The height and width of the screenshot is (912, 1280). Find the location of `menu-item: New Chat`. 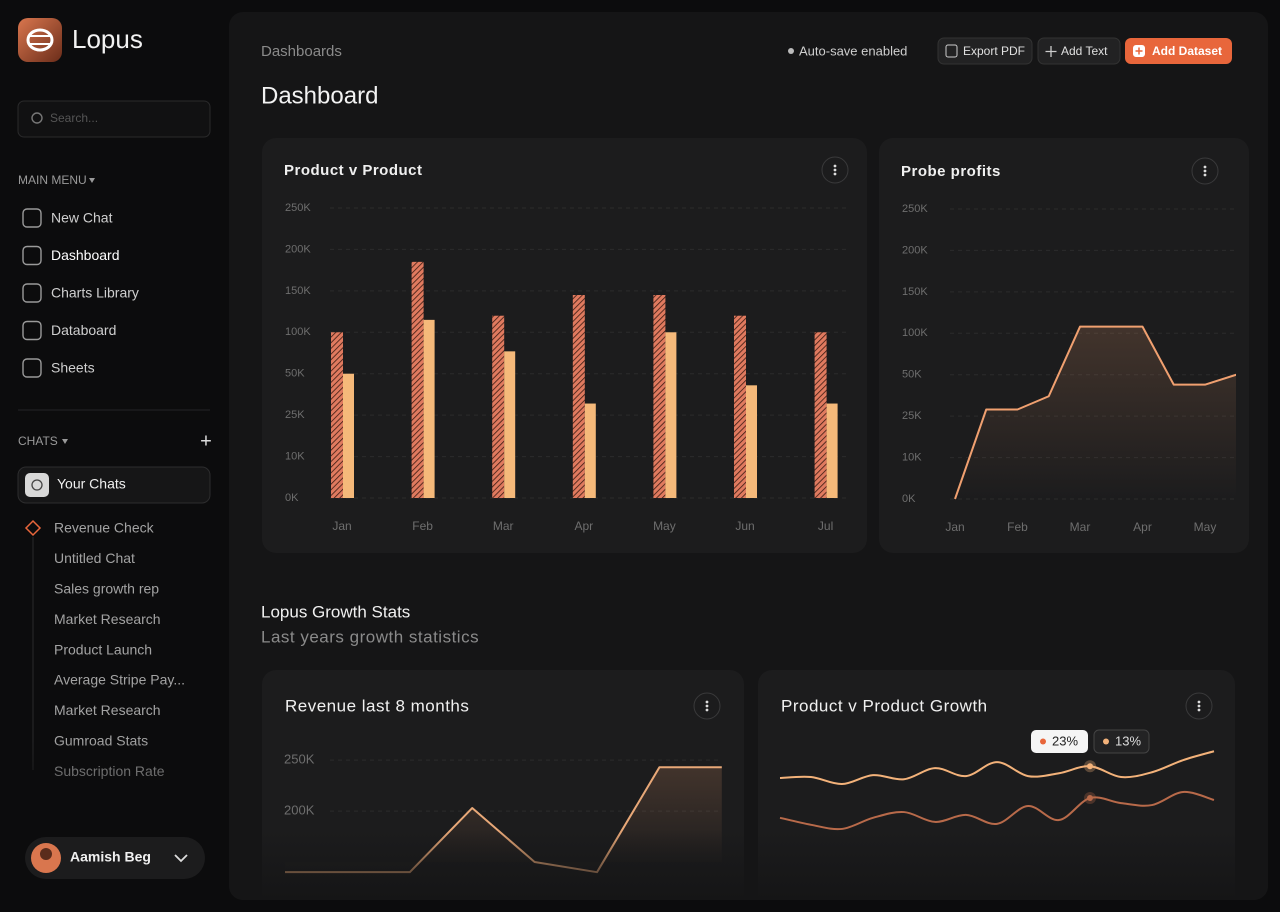

menu-item: New Chat is located at coordinates (82, 218).